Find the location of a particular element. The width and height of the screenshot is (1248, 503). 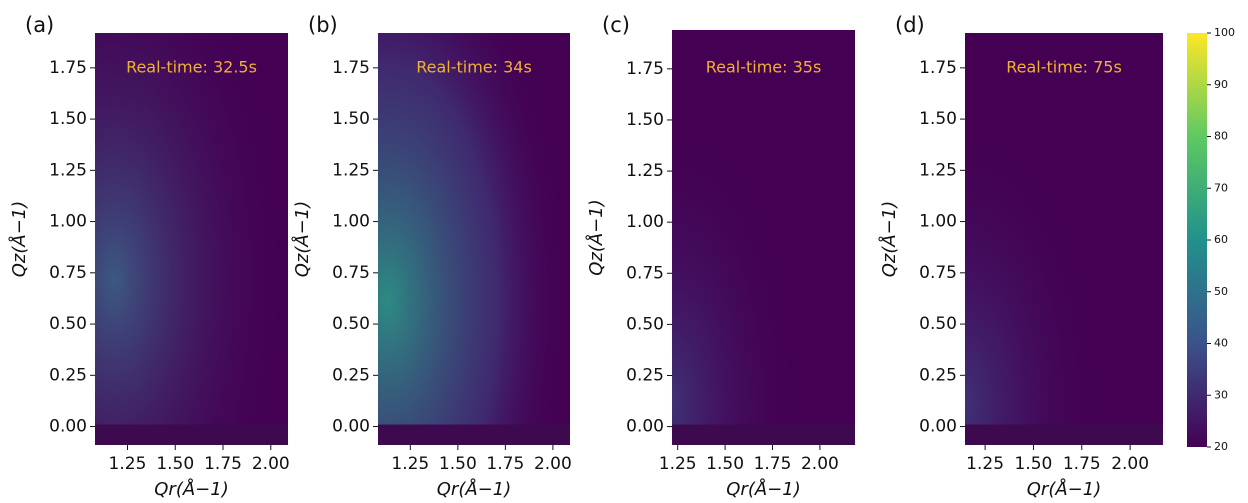

colorbar-tick-label: 90 is located at coordinates (1221, 84).